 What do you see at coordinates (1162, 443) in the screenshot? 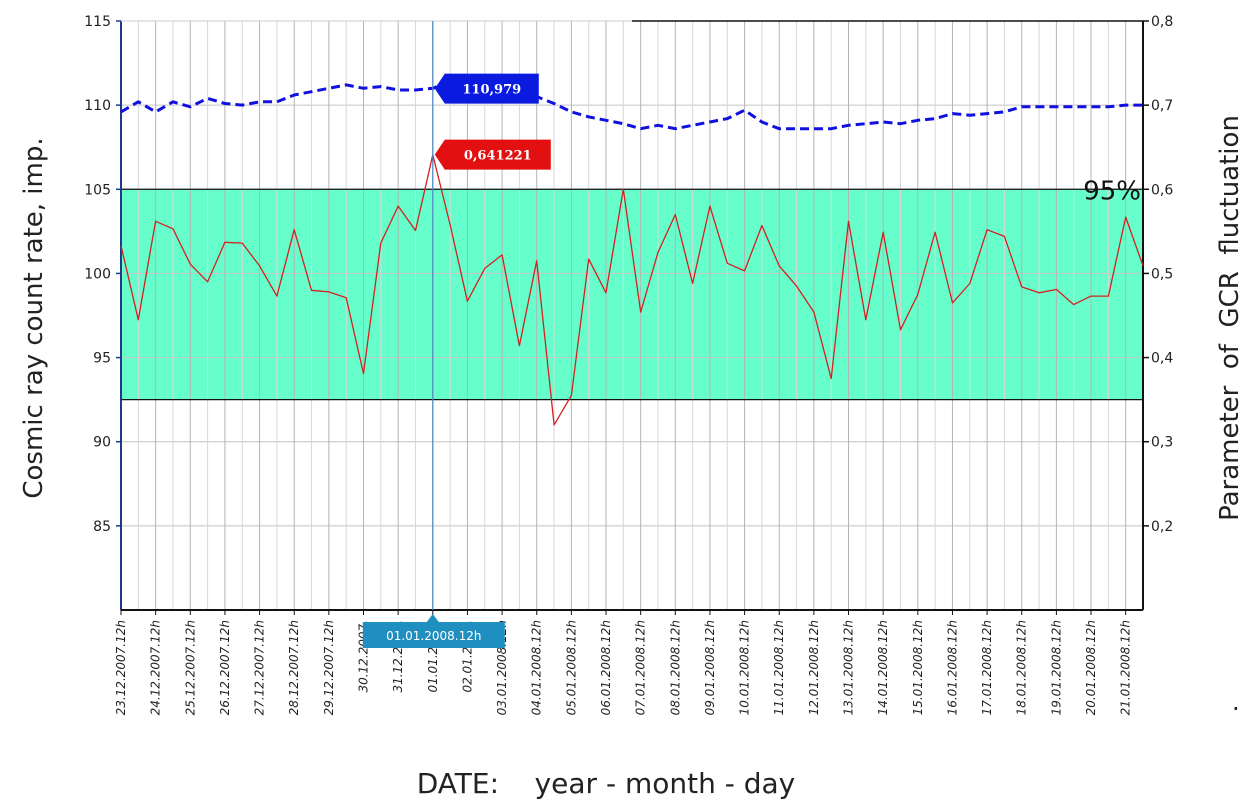
I see `right-tick-label: 0,3` at bounding box center [1162, 443].